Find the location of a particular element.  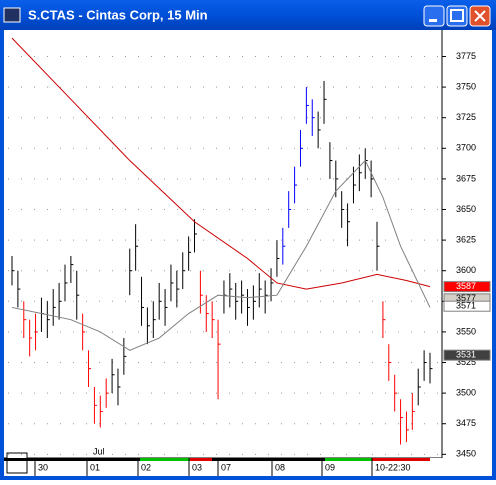

y-tick-label: 3475 is located at coordinates (466, 423).